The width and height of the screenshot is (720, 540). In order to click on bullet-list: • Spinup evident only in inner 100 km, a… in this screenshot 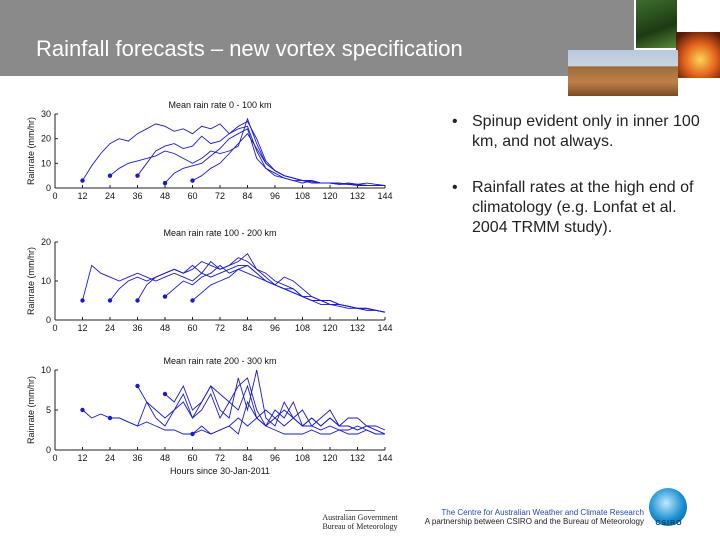, I will do `click(583, 188)`.